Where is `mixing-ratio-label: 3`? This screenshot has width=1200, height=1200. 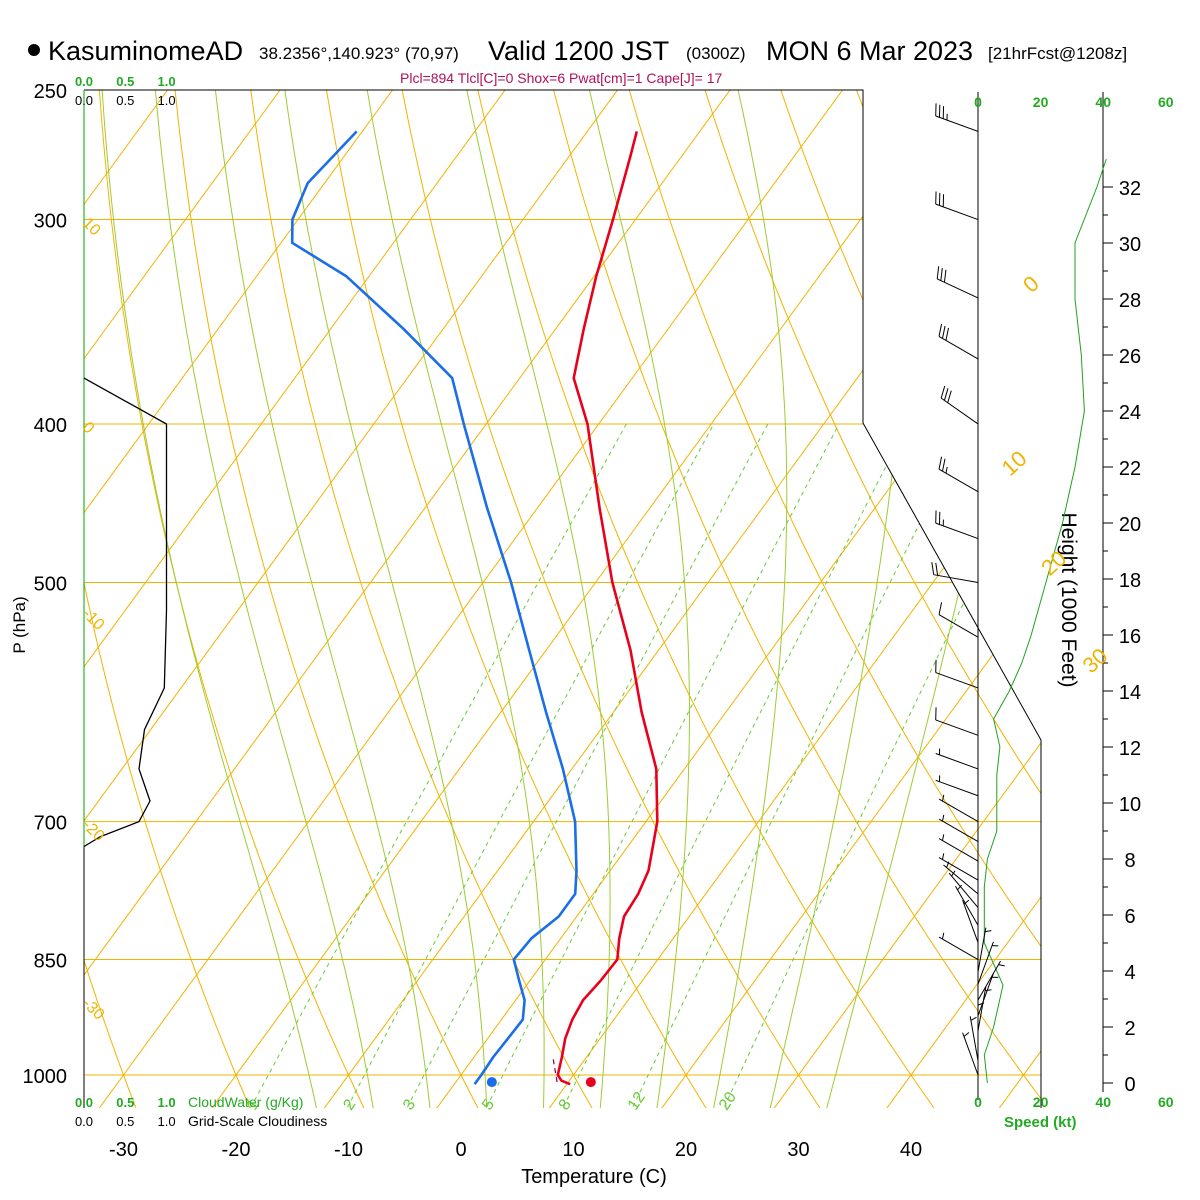 mixing-ratio-label: 3 is located at coordinates (409, 1104).